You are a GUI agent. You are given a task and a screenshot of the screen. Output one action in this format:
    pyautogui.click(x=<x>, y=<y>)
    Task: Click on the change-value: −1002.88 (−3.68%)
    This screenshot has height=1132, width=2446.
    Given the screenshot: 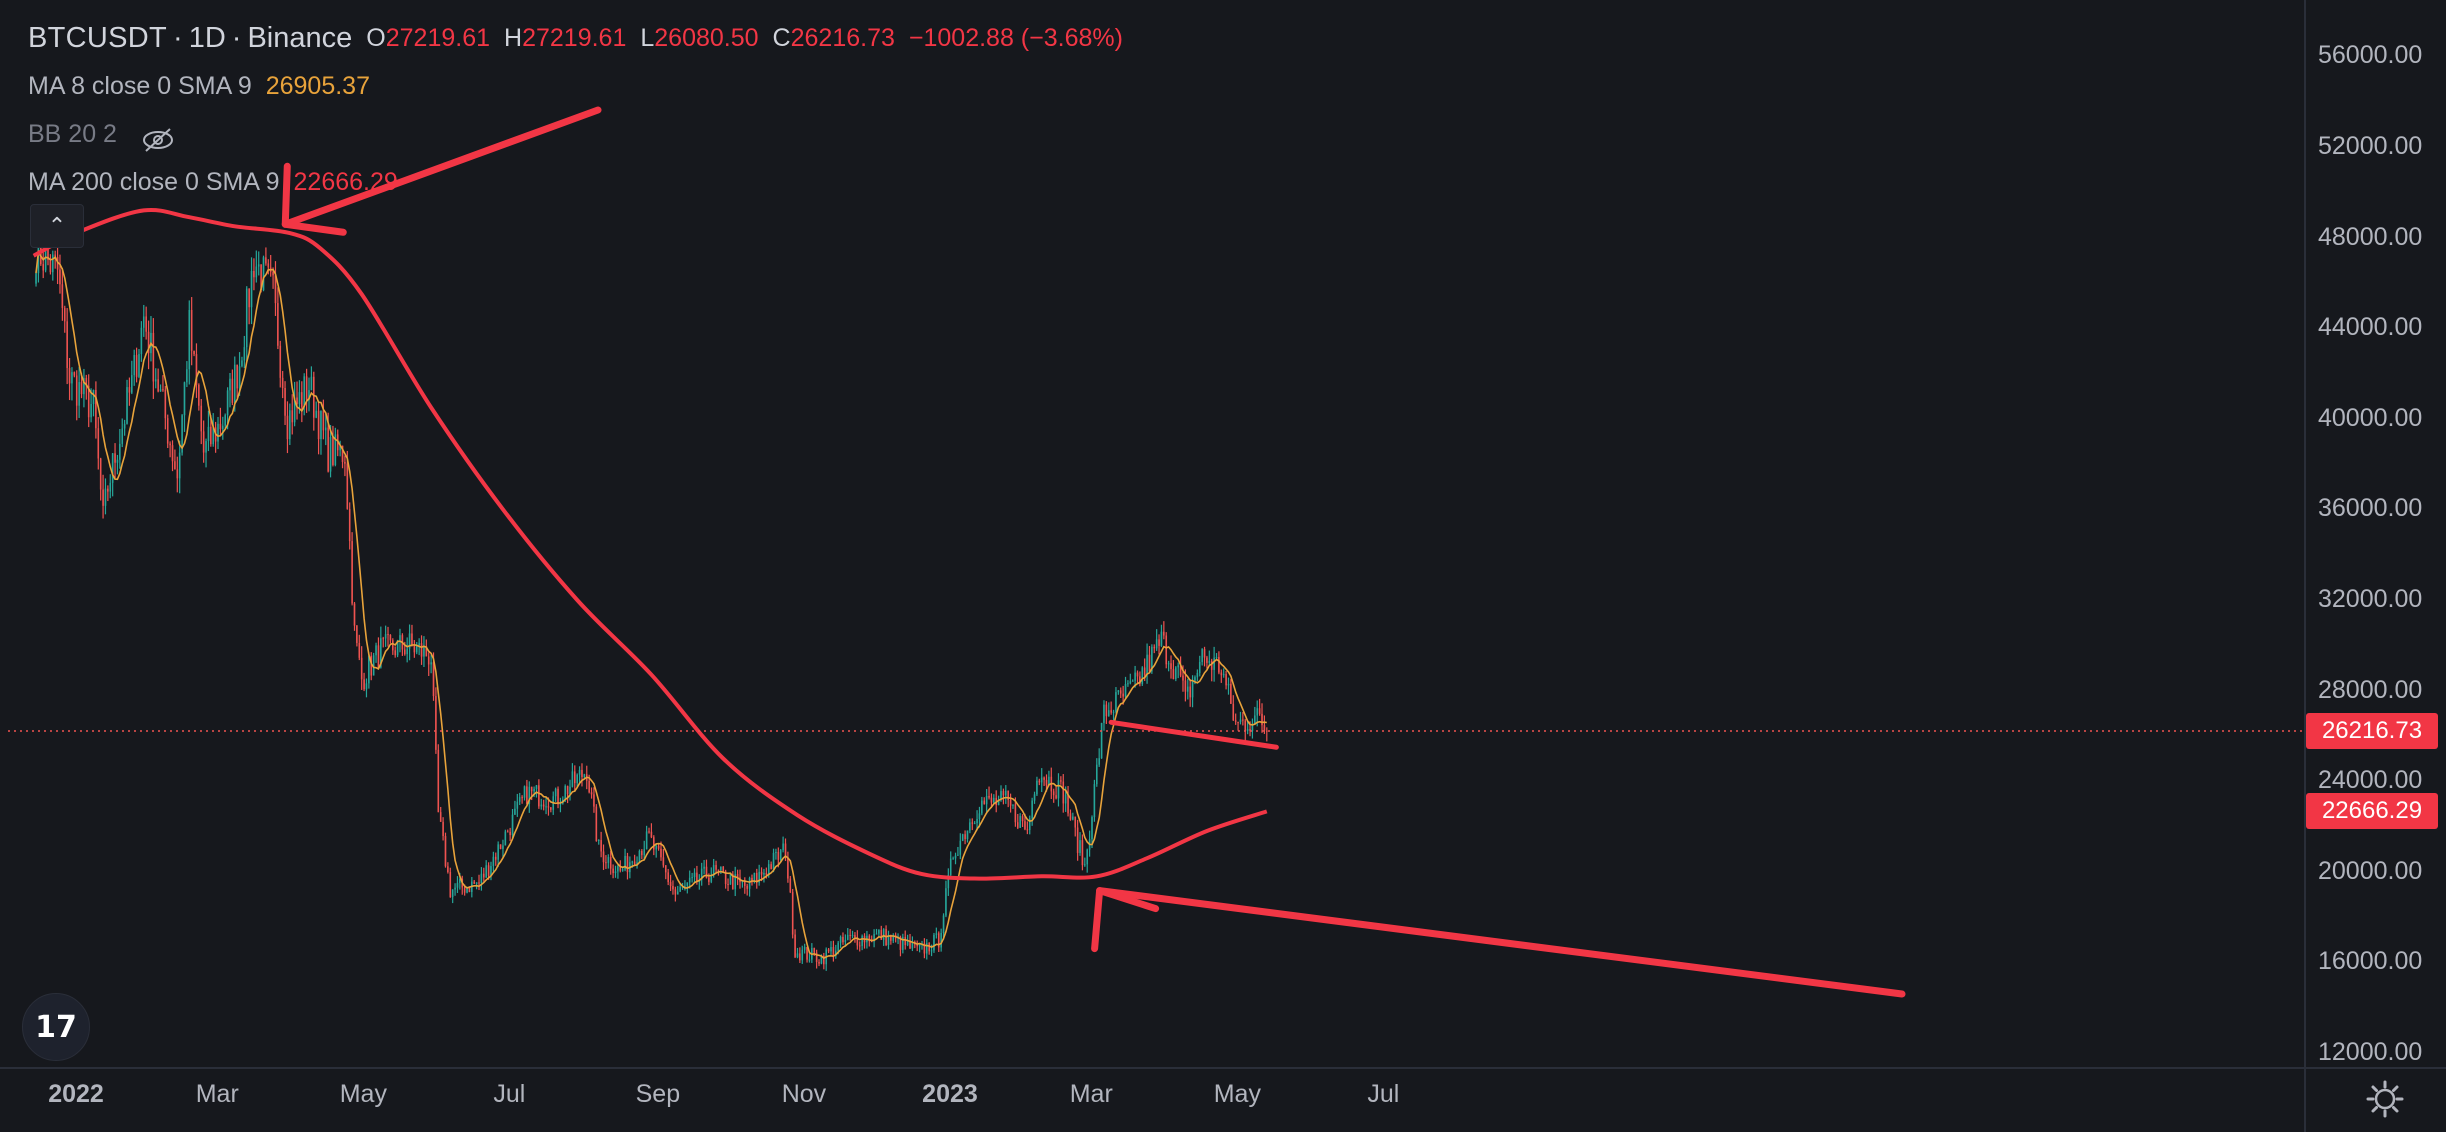 What is the action you would take?
    pyautogui.click(x=1015, y=38)
    